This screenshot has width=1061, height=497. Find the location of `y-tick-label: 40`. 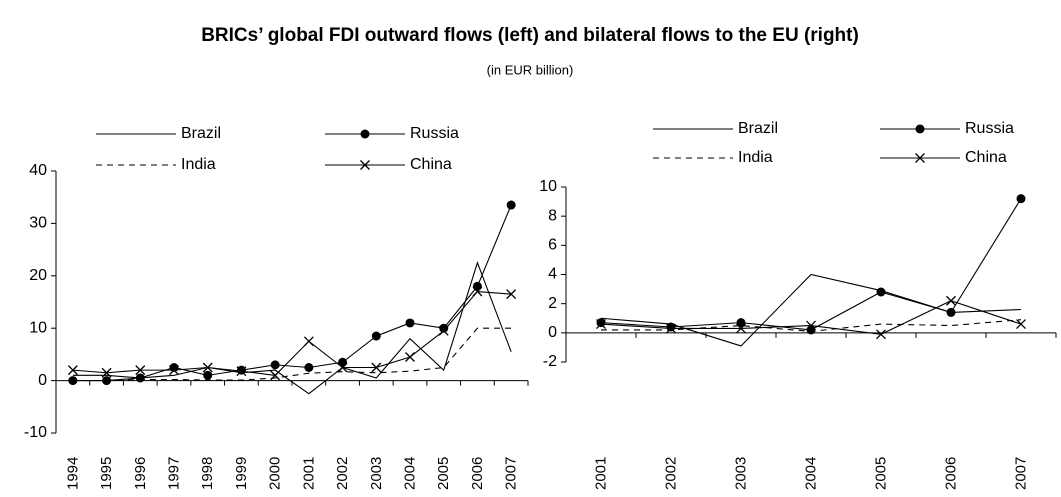

y-tick-label: 40 is located at coordinates (38, 170).